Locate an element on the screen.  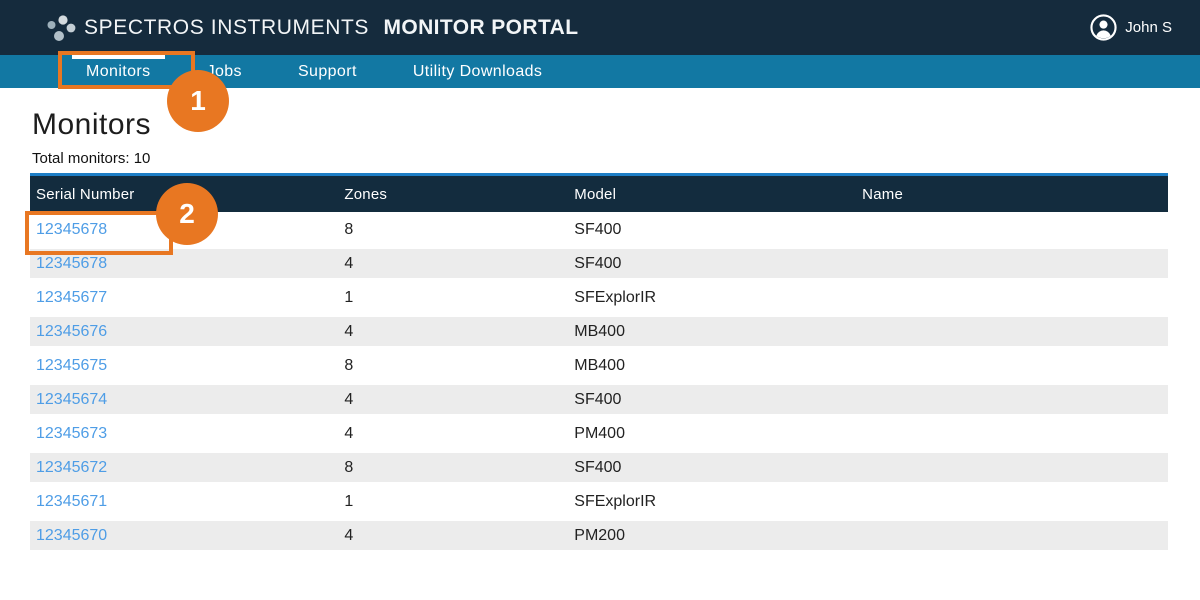
tab-label: Utility Downloads is located at coordinates (477, 71).